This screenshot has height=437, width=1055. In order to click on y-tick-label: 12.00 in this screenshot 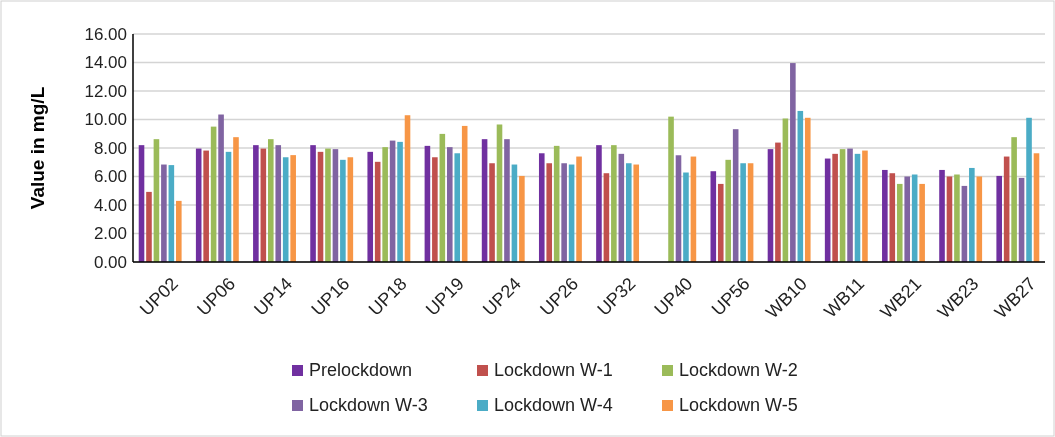, I will do `click(105, 91)`.